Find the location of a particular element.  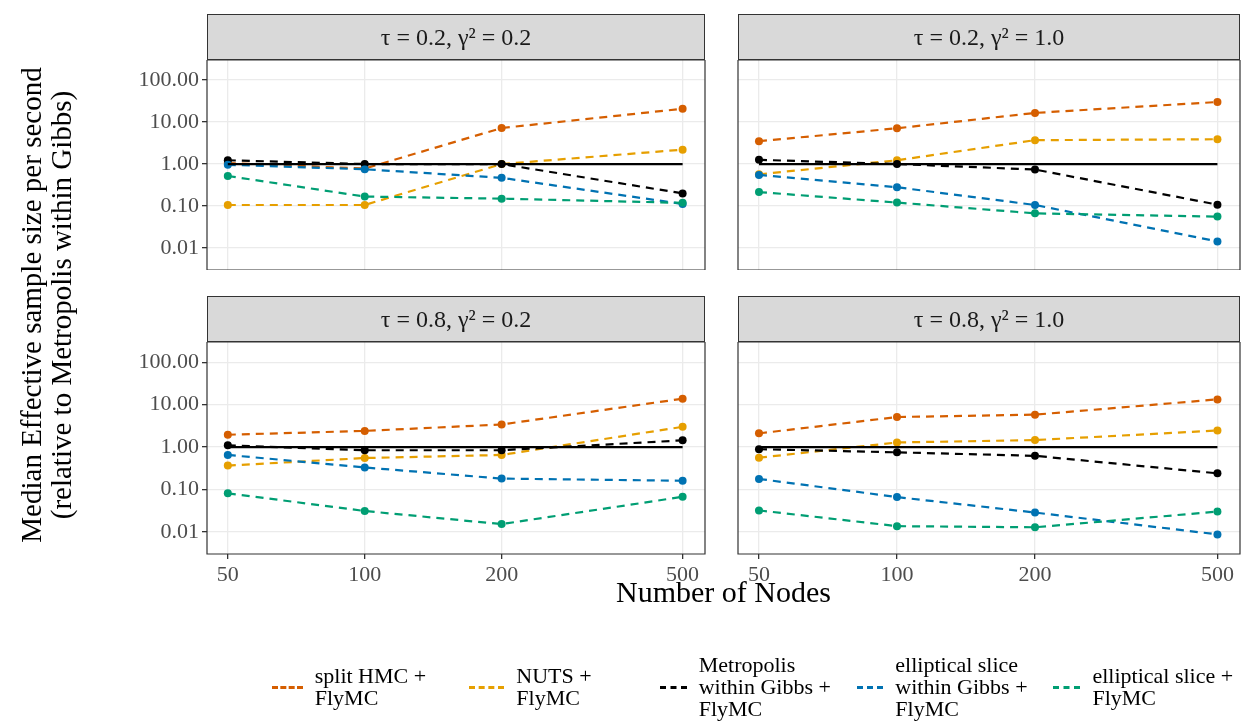

legend-label: elliptical slice within Gibbs + FlyMC is located at coordinates (962, 686).